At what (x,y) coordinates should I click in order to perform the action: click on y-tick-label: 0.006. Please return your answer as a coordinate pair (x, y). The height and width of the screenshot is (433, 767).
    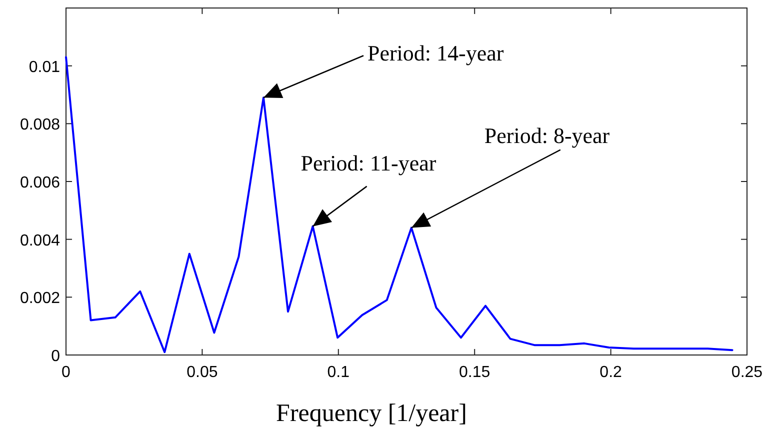
    Looking at the image, I should click on (40, 183).